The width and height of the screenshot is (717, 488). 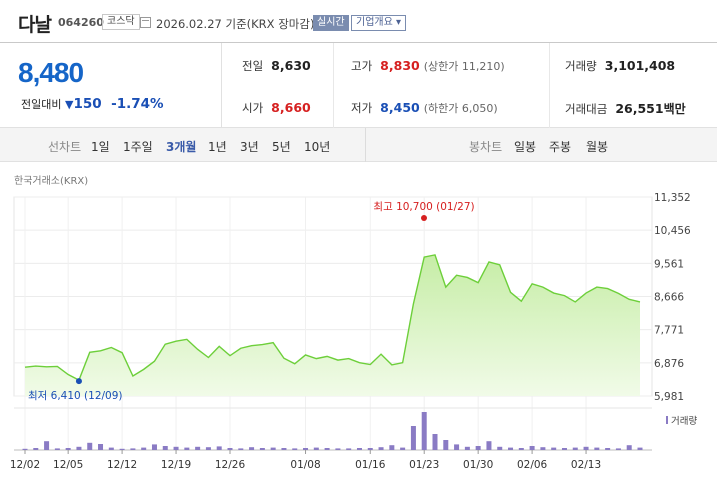 What do you see at coordinates (669, 364) in the screenshot?
I see `y-tick-label: 6,876` at bounding box center [669, 364].